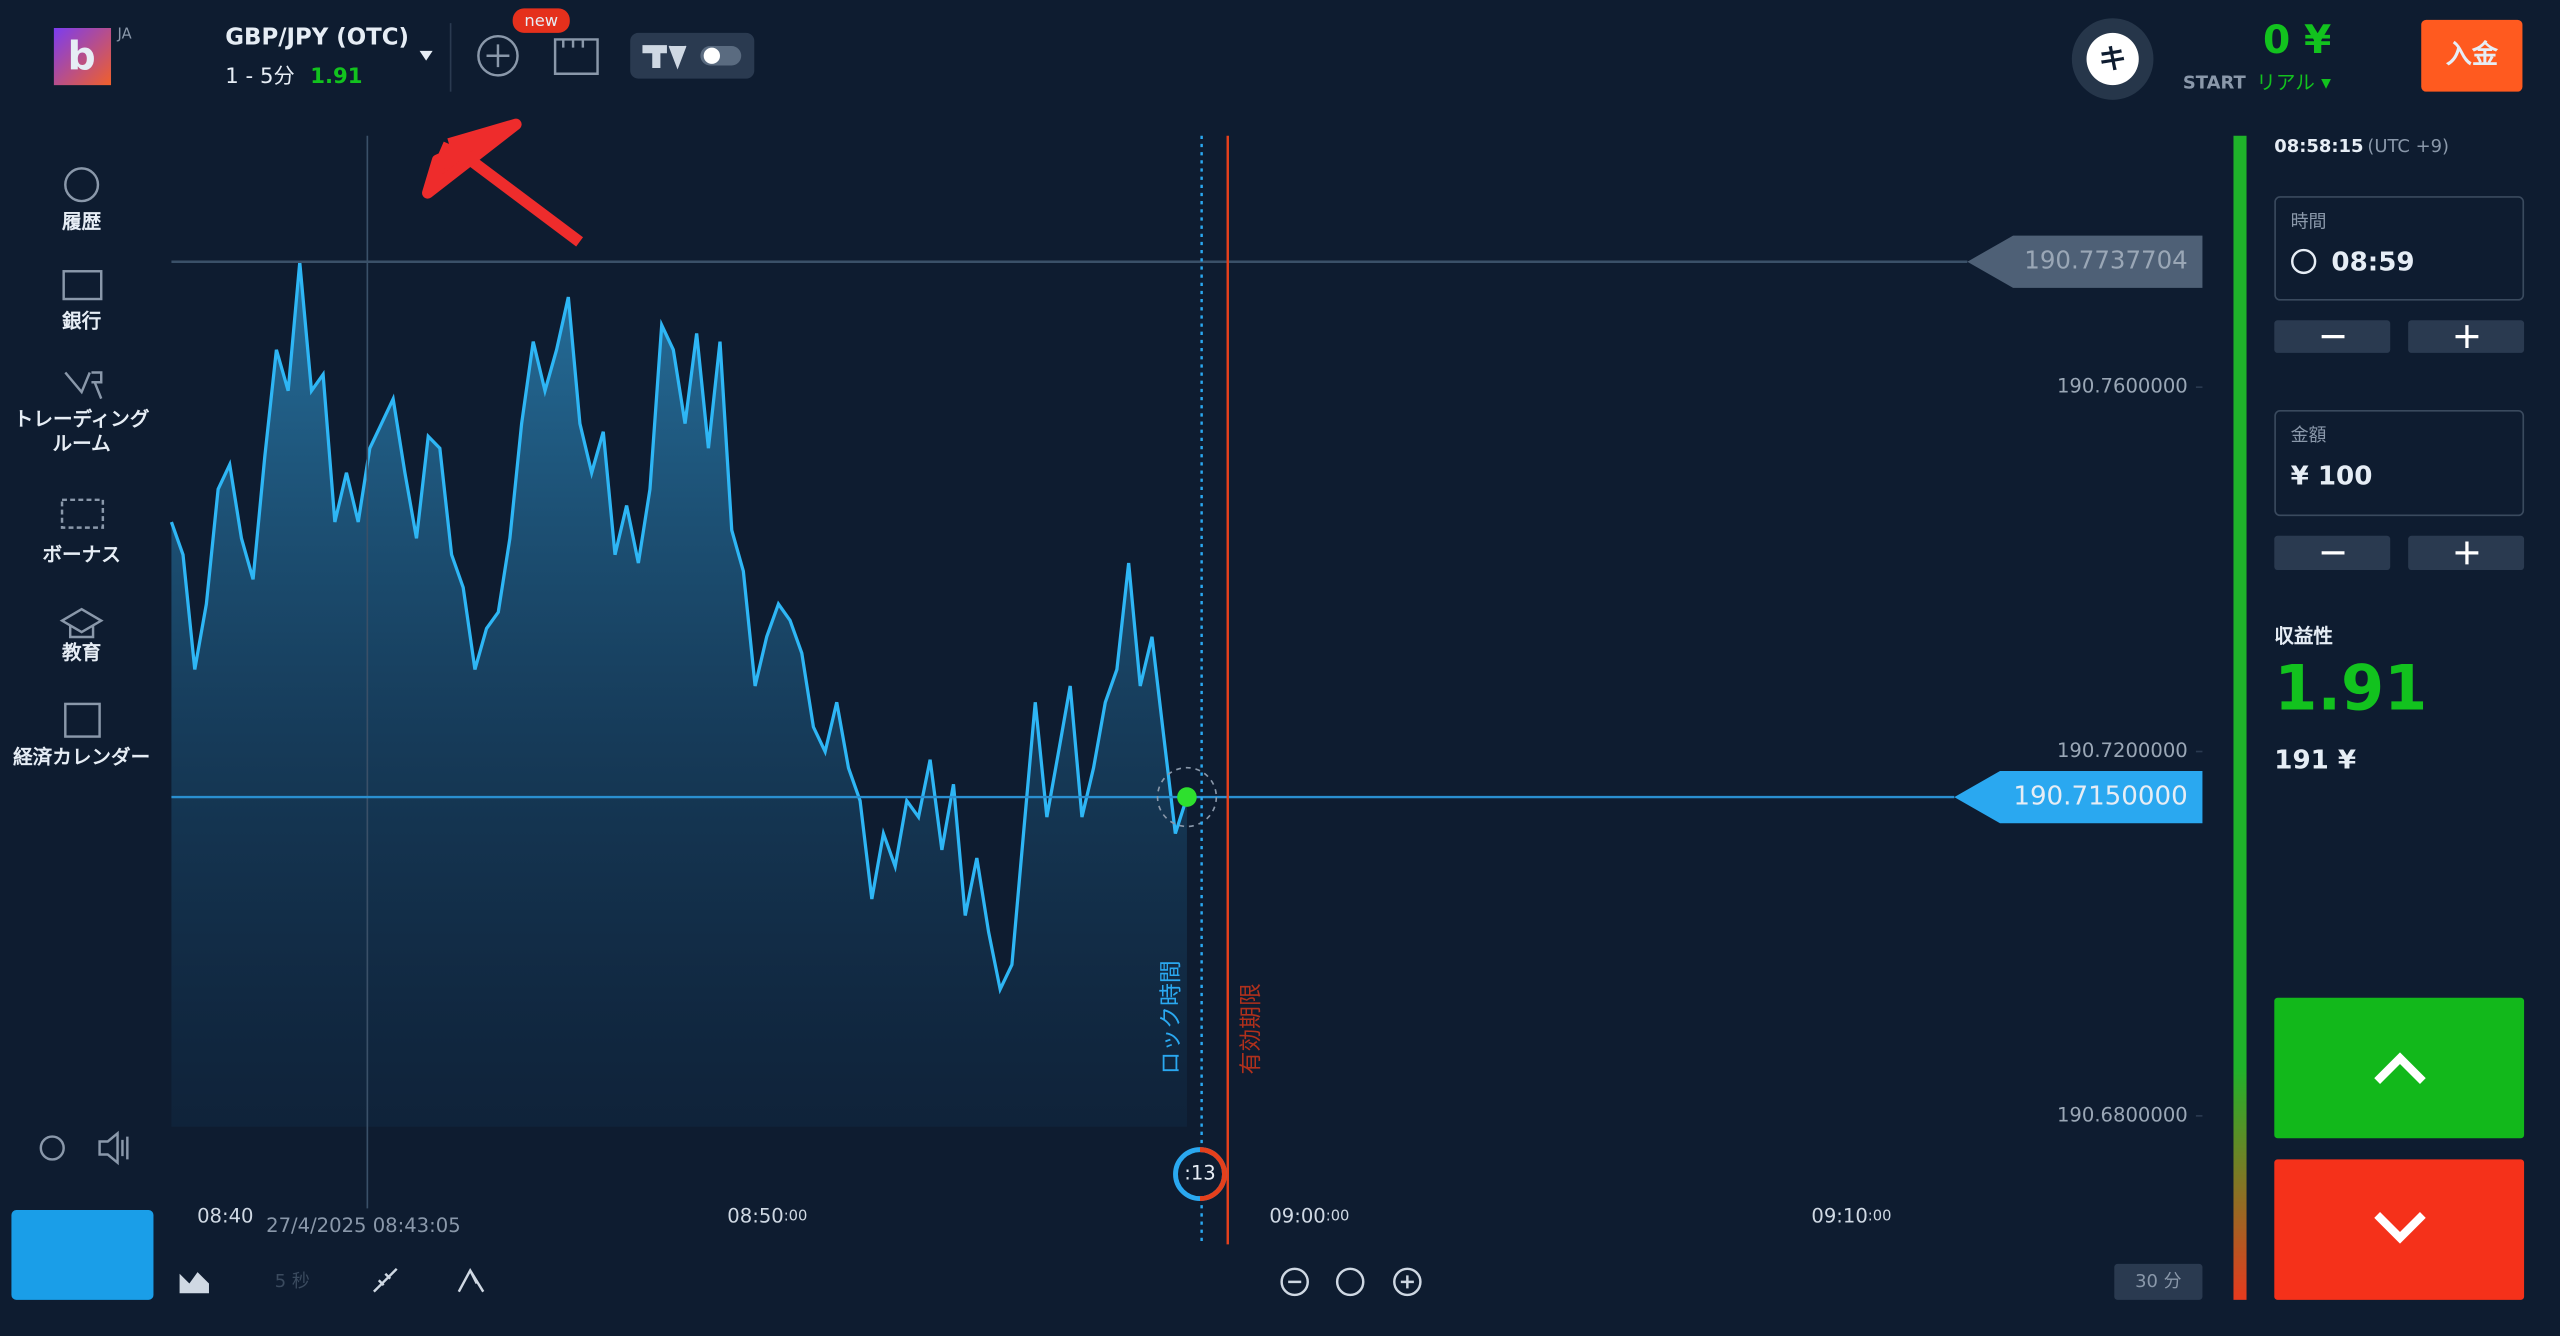 Image resolution: width=2560 pixels, height=1336 pixels. I want to click on profit-amount: 191 ¥, so click(2315, 761).